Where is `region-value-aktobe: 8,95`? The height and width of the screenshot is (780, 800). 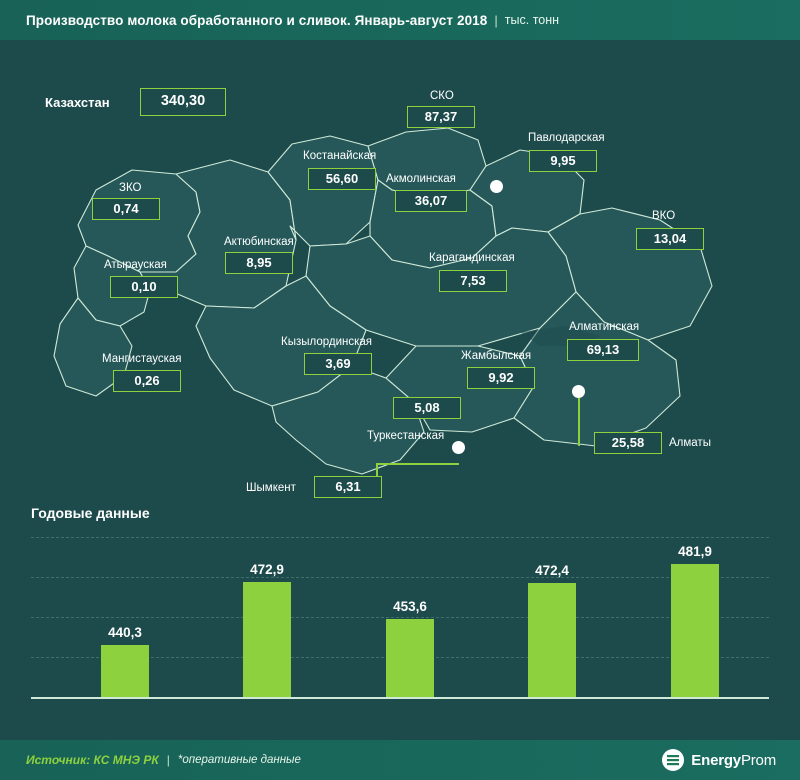
region-value-aktobe: 8,95 is located at coordinates (259, 263).